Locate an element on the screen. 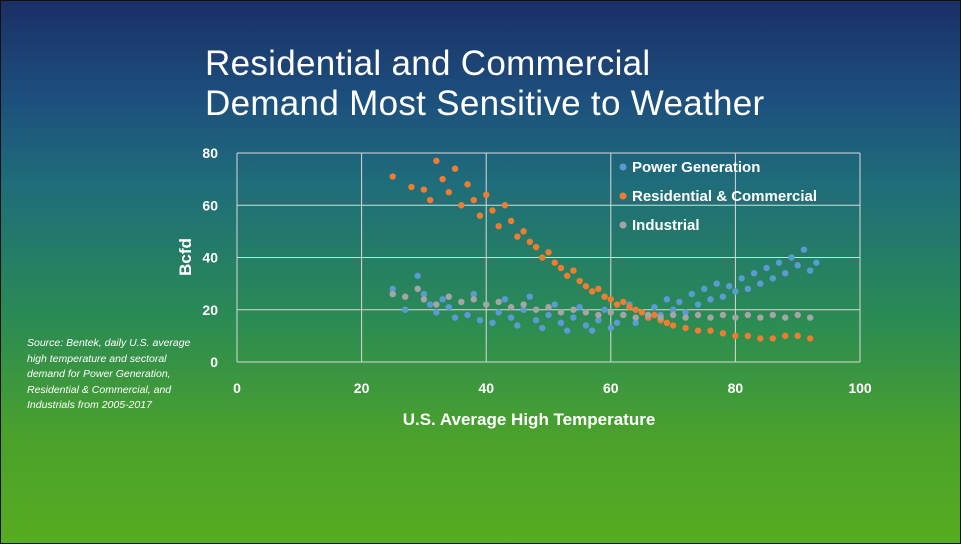 The height and width of the screenshot is (544, 961). legend-marker is located at coordinates (623, 167).